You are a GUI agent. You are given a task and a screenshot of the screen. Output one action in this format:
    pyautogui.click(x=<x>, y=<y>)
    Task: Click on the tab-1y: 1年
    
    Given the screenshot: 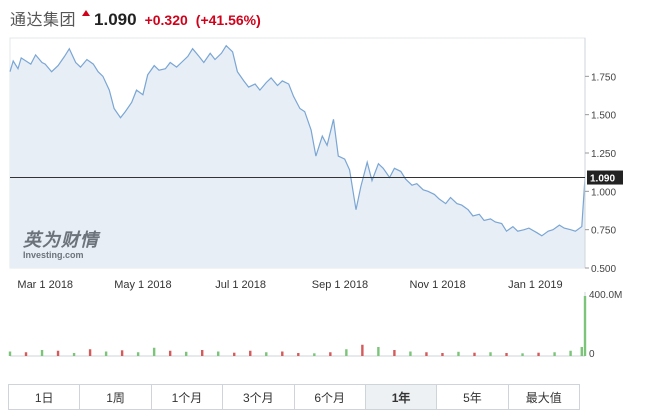 What is the action you would take?
    pyautogui.click(x=401, y=397)
    